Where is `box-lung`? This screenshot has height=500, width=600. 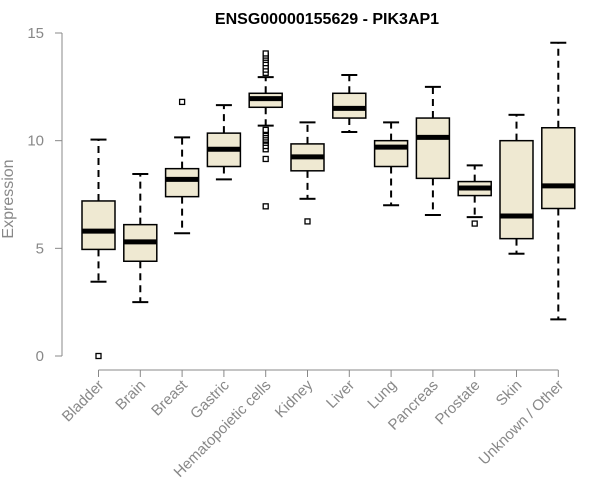
box-lung is located at coordinates (391, 164).